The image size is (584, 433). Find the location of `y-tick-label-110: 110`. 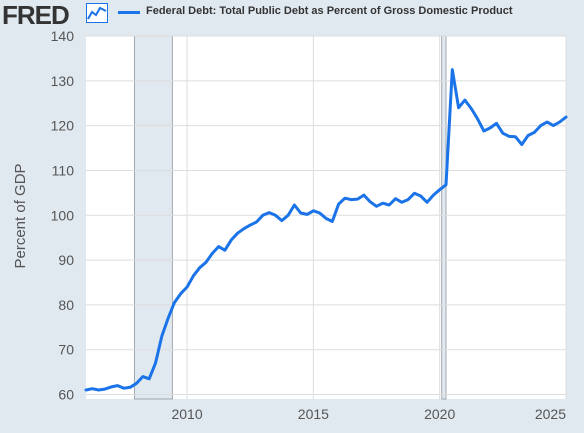

y-tick-label-110: 110 is located at coordinates (63, 170).